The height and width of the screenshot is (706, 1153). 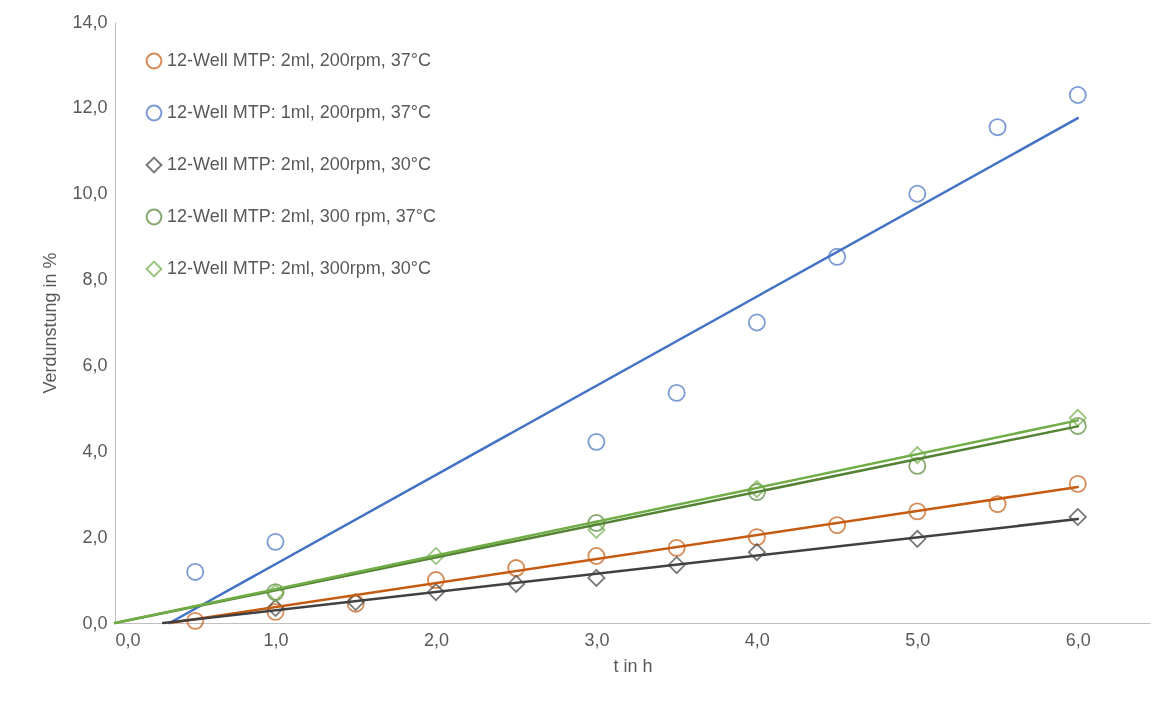 What do you see at coordinates (276, 639) in the screenshot?
I see `x-tick-label: 1,0` at bounding box center [276, 639].